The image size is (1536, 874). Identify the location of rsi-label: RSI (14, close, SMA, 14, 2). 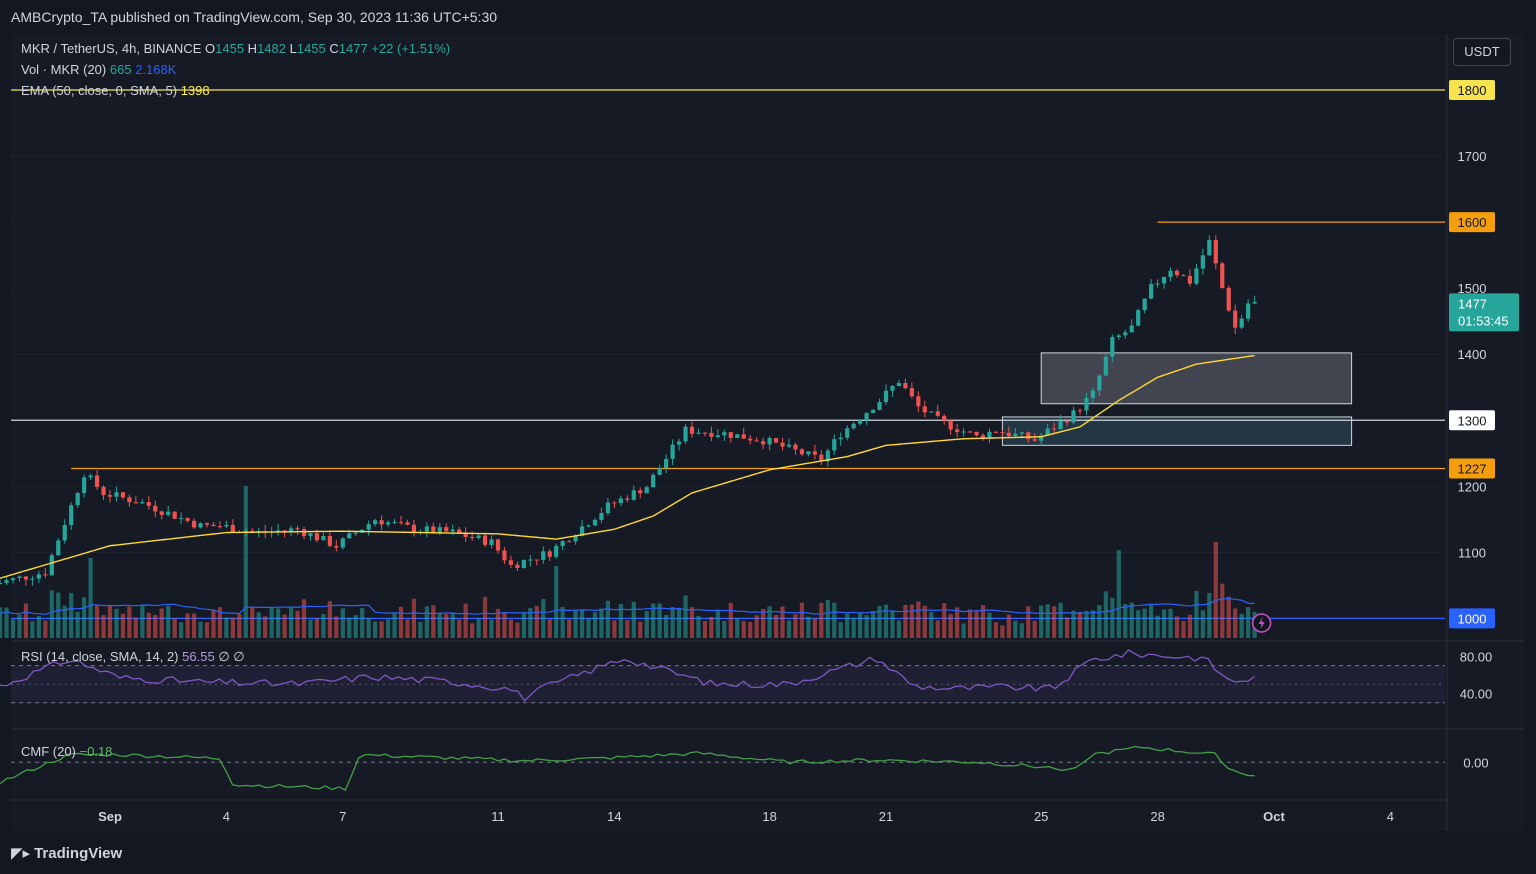
(100, 656).